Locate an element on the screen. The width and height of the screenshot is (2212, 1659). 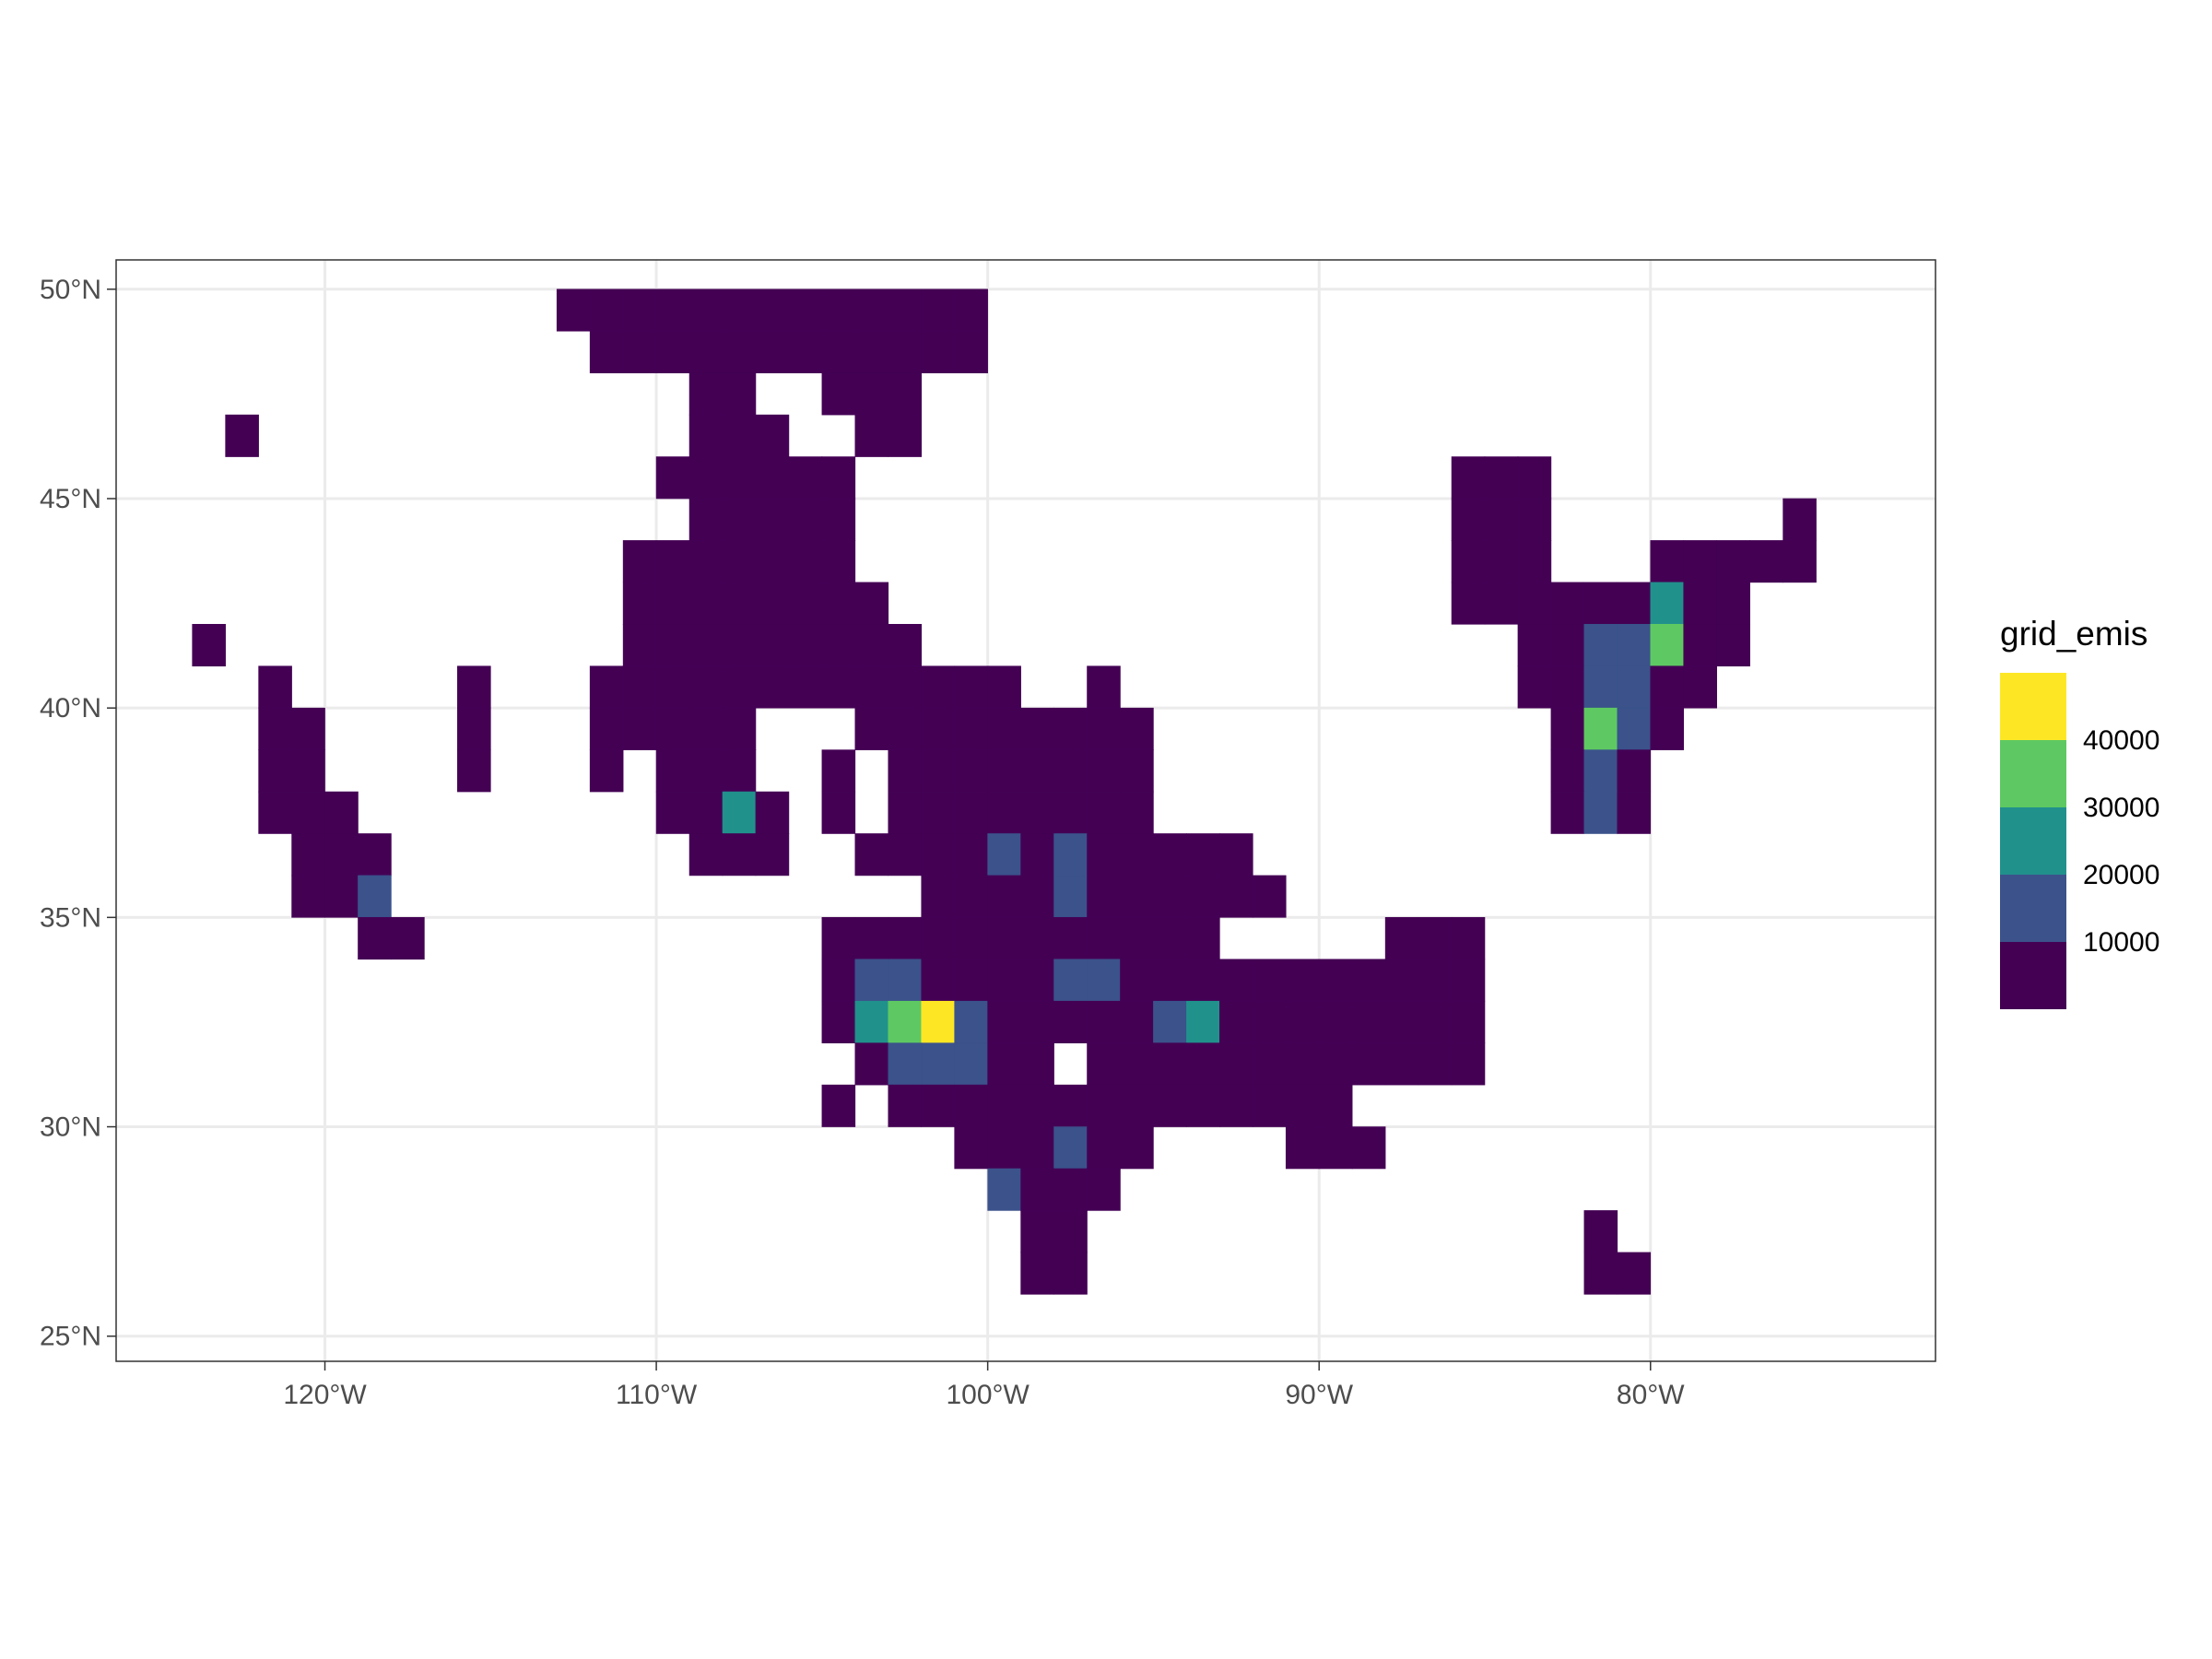
x-tick-label: 120°W is located at coordinates (325, 1395).